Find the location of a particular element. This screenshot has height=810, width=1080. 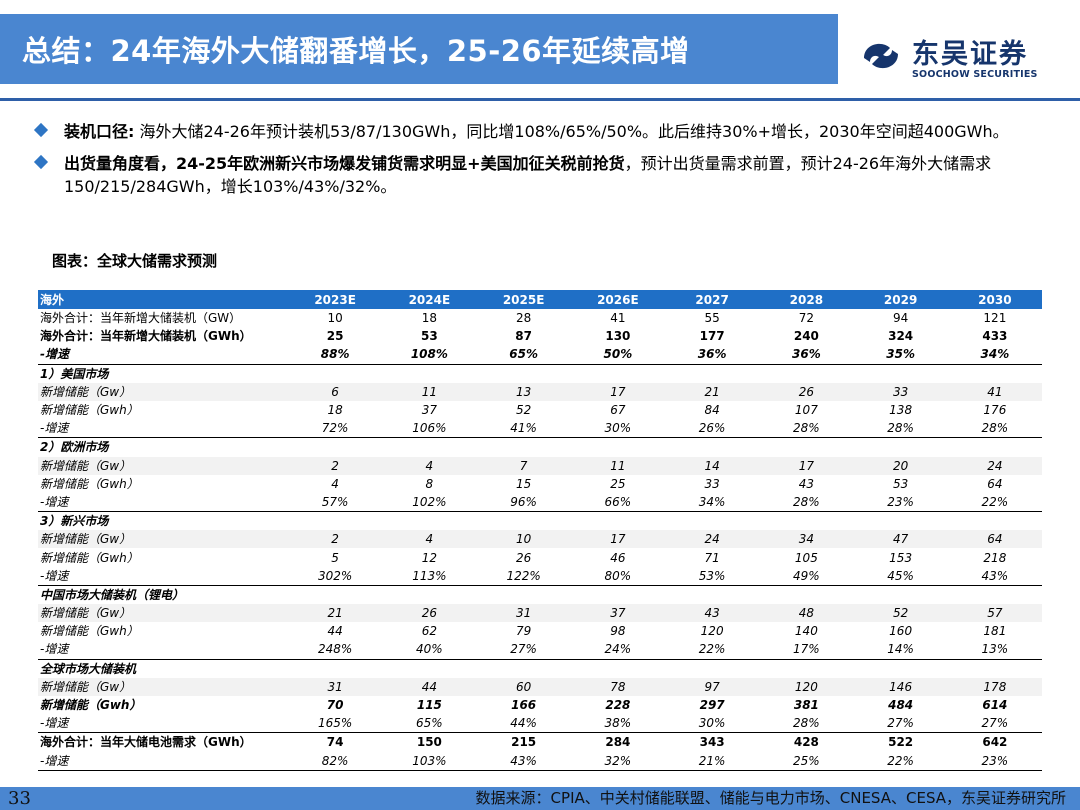

table-cell: 53 is located at coordinates (429, 336).